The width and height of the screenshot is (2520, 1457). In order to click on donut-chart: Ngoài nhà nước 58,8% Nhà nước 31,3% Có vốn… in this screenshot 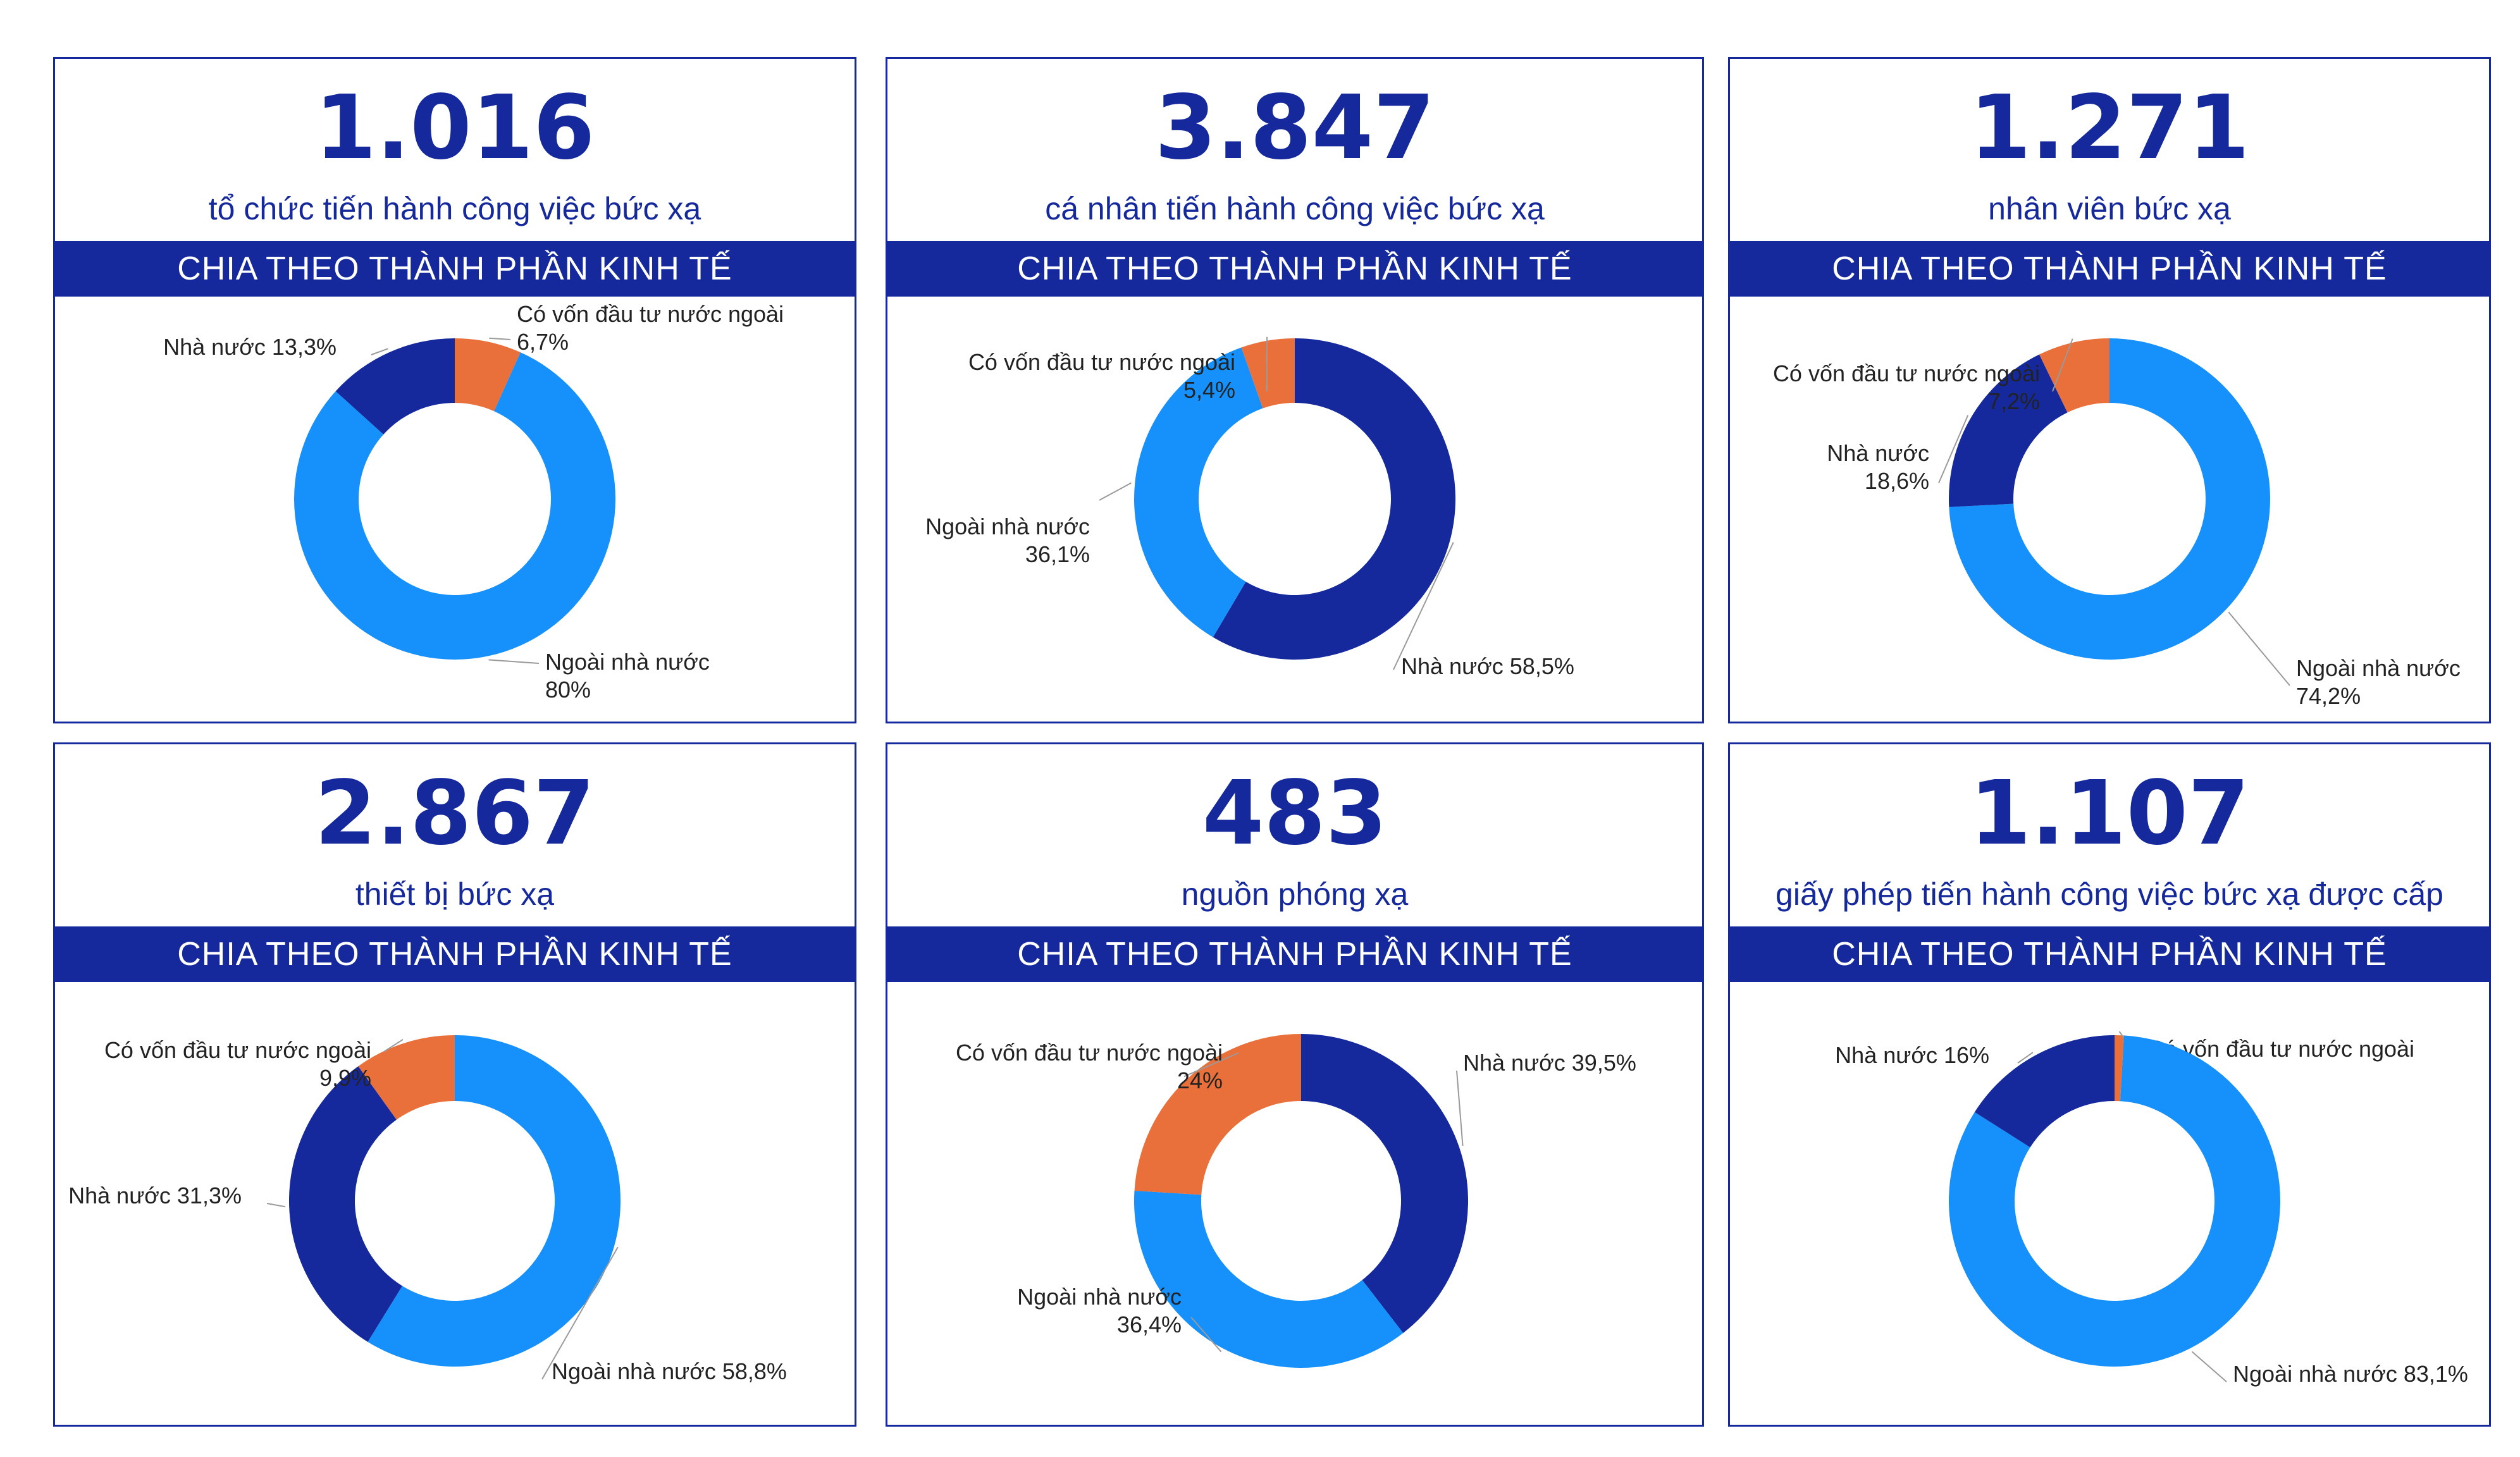, I will do `click(427, 1209)`.